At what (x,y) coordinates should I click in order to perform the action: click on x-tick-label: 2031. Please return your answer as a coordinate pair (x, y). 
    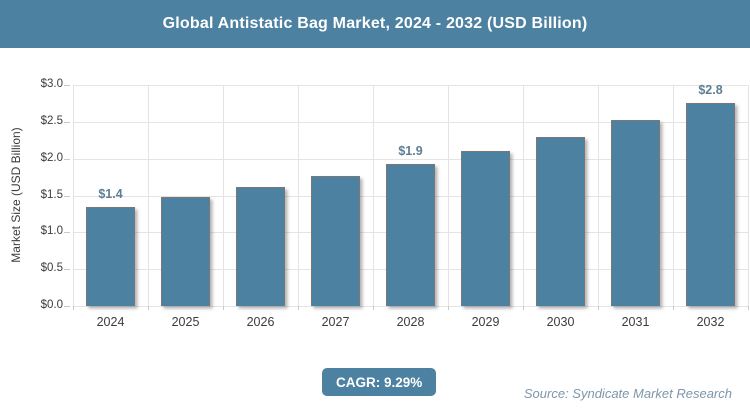
    Looking at the image, I should click on (635, 322).